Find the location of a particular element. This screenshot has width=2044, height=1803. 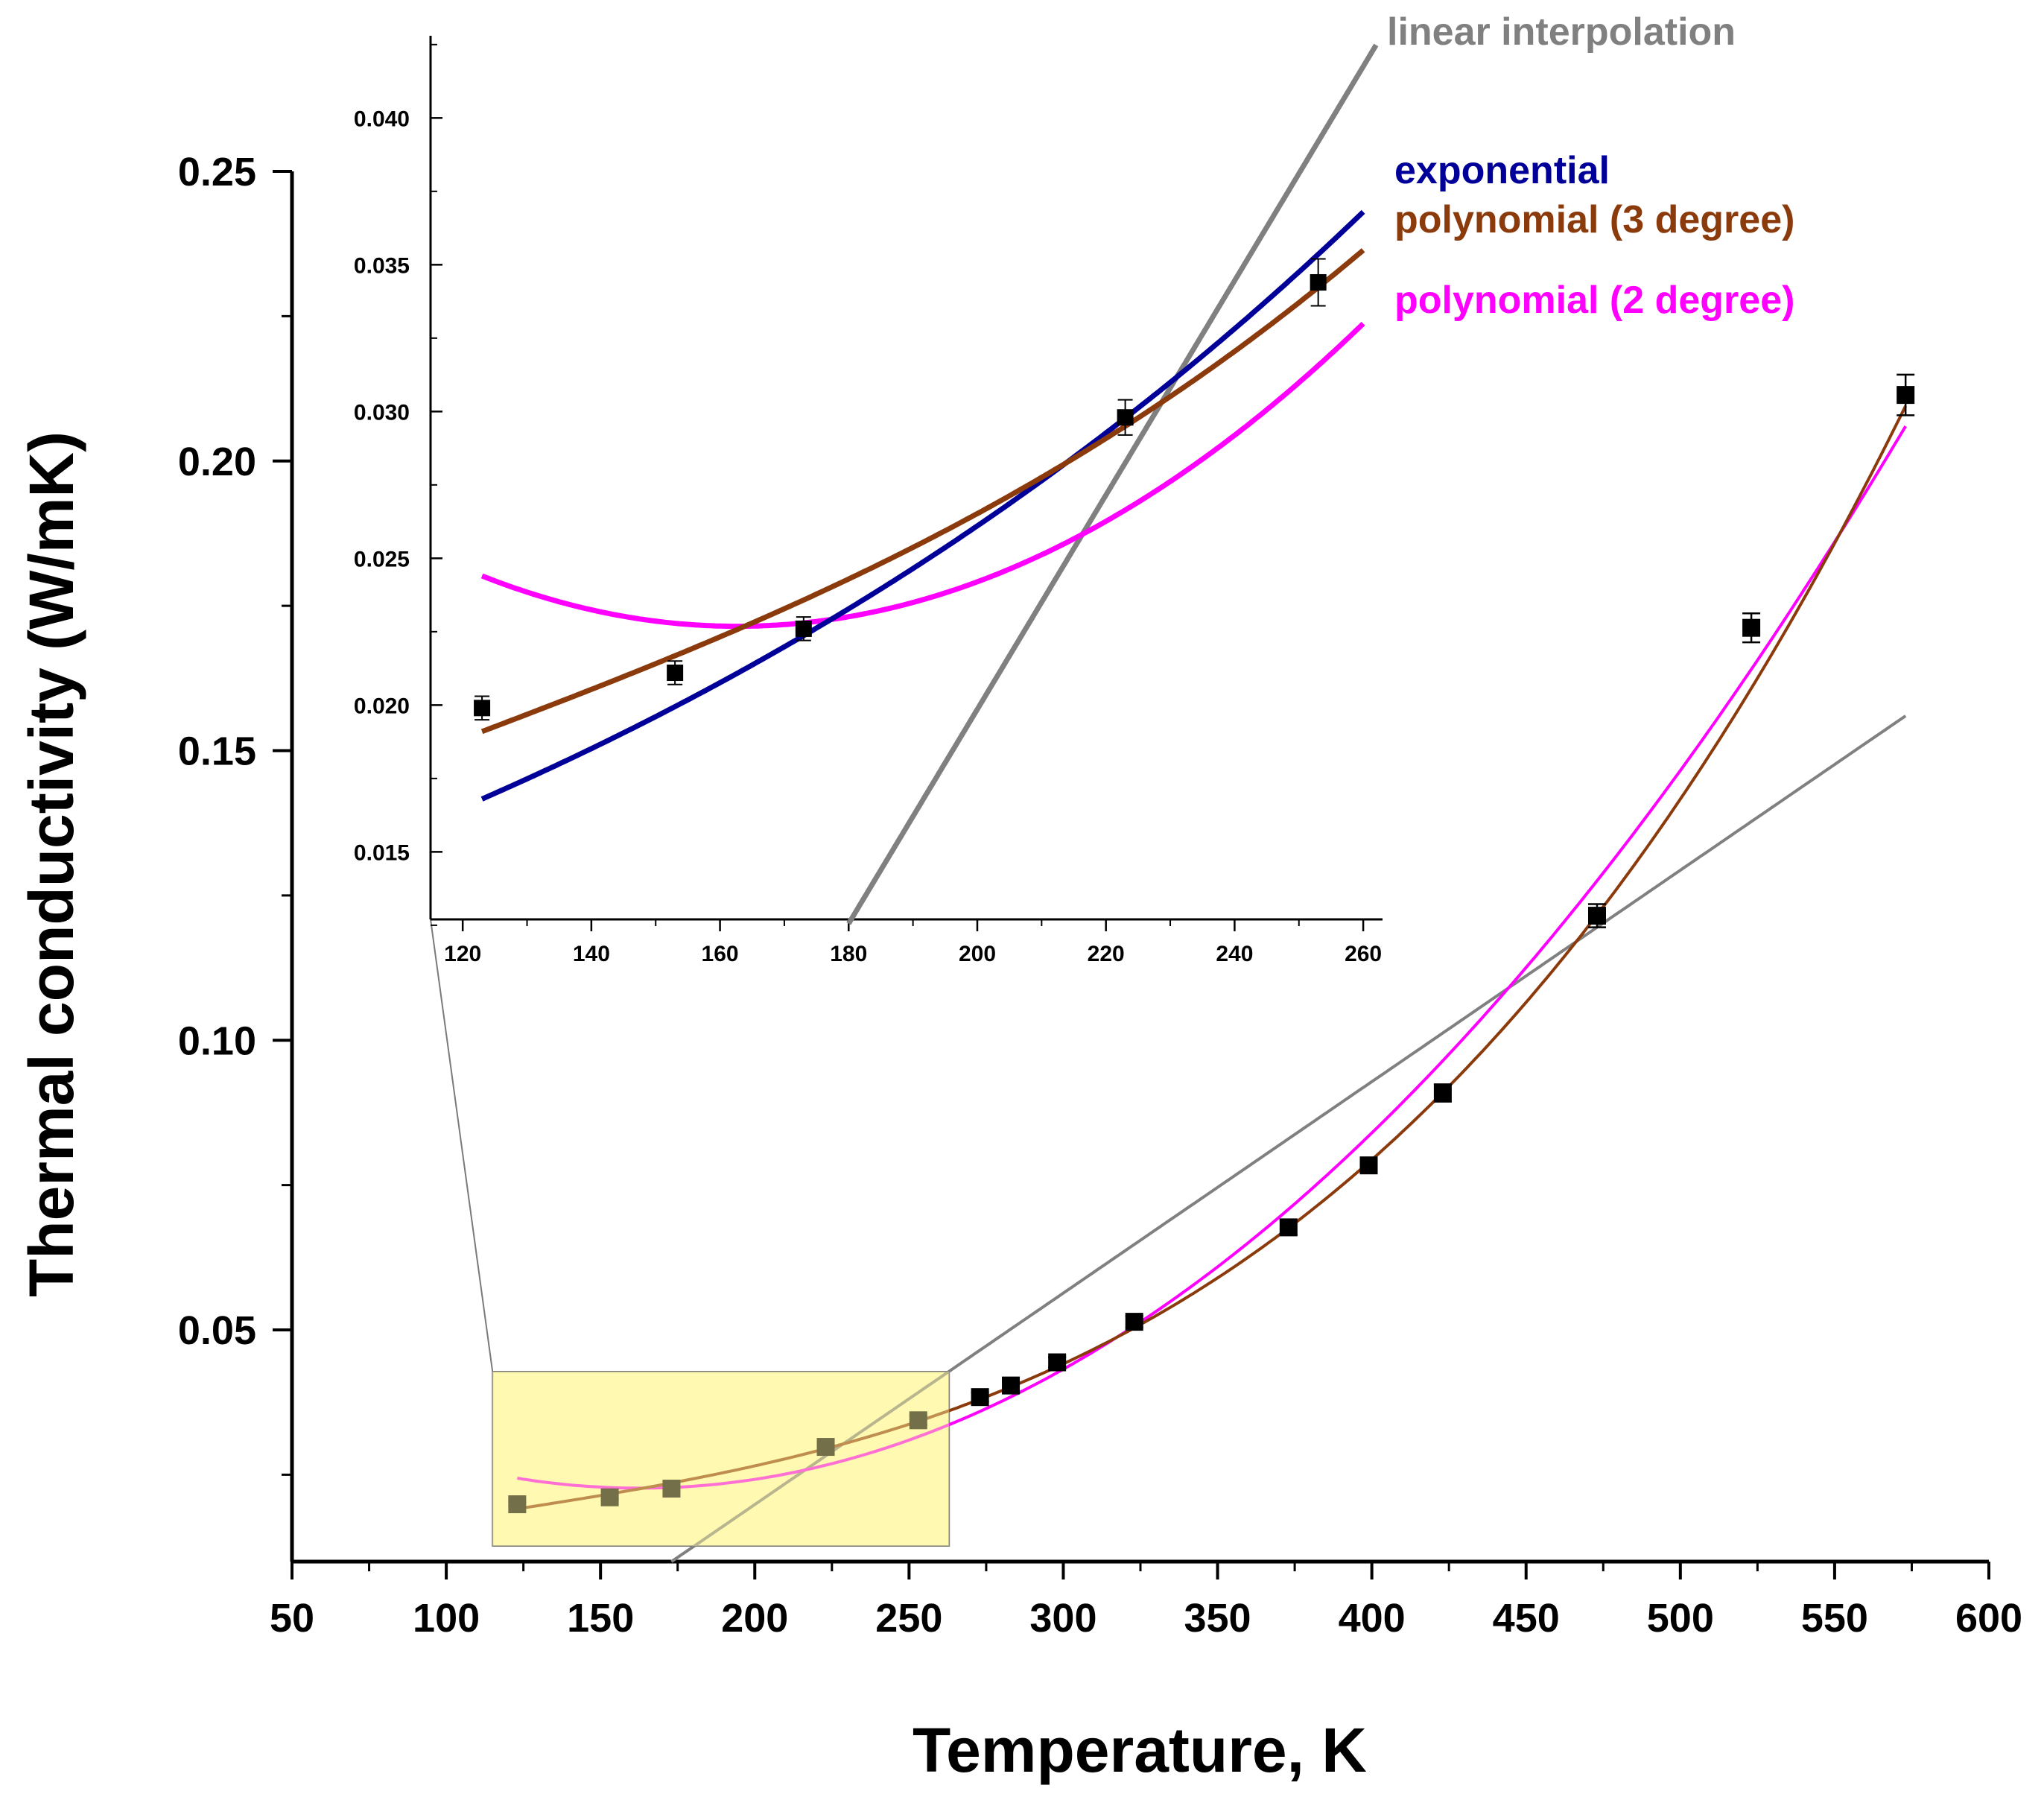

inset-x-tick-label: 160 is located at coordinates (721, 954).